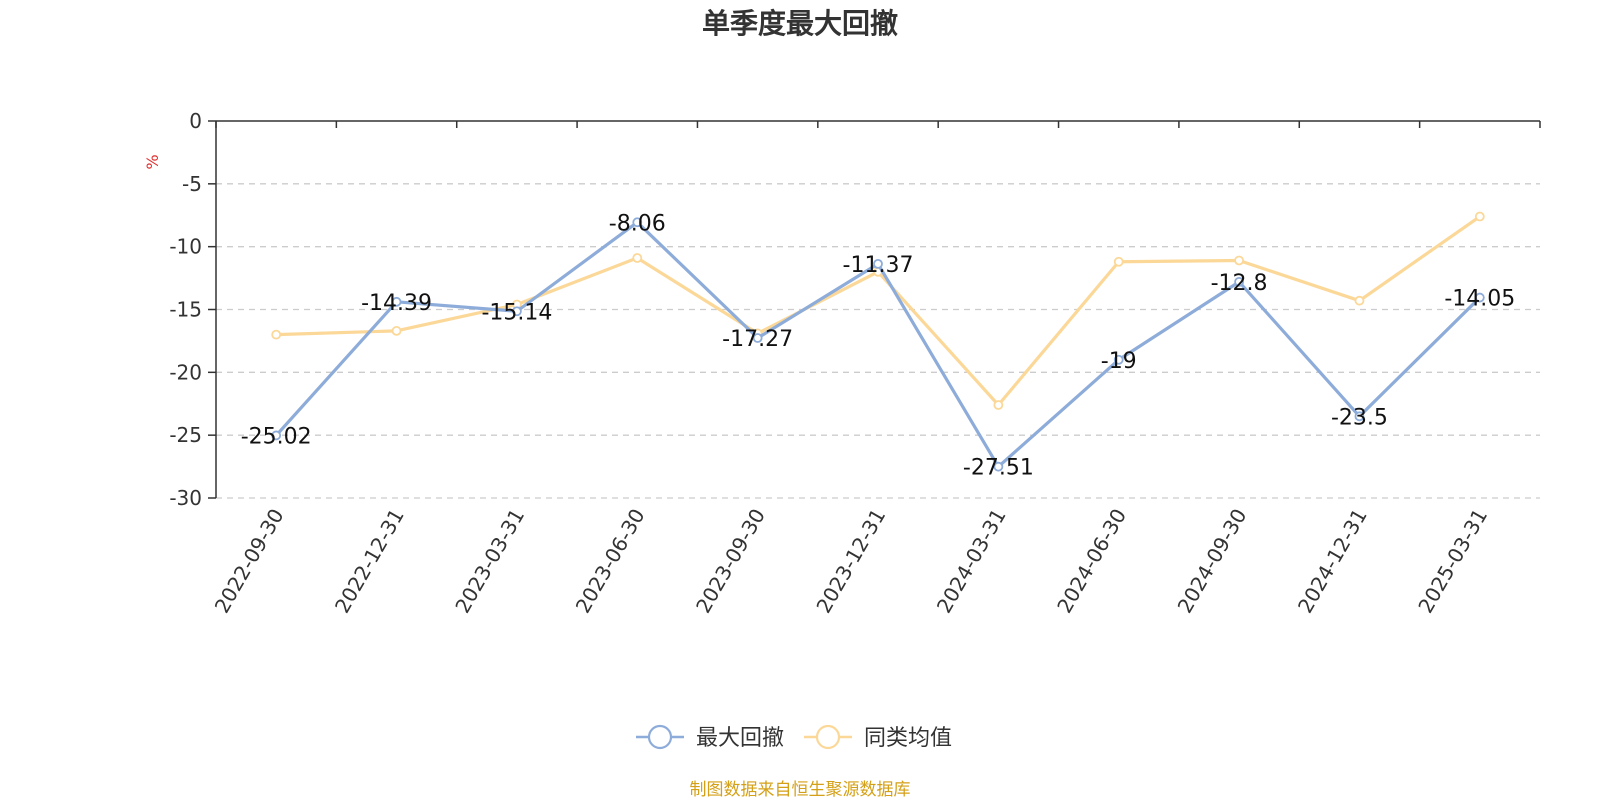  I want to click on data-label: -27.51, so click(998, 468).